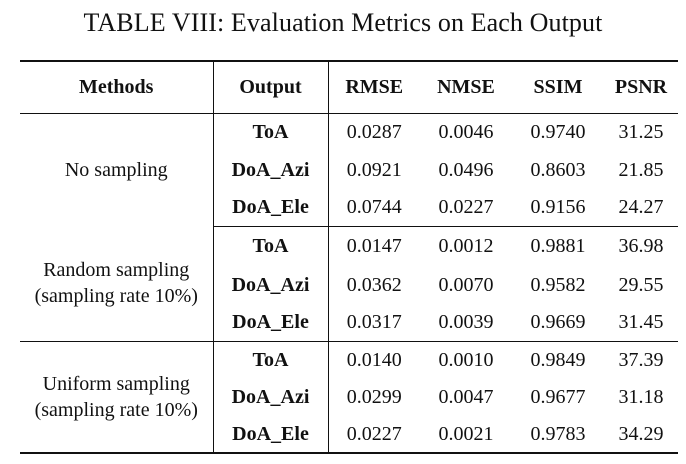  What do you see at coordinates (558, 170) in the screenshot?
I see `ssim-cell: 0.8603` at bounding box center [558, 170].